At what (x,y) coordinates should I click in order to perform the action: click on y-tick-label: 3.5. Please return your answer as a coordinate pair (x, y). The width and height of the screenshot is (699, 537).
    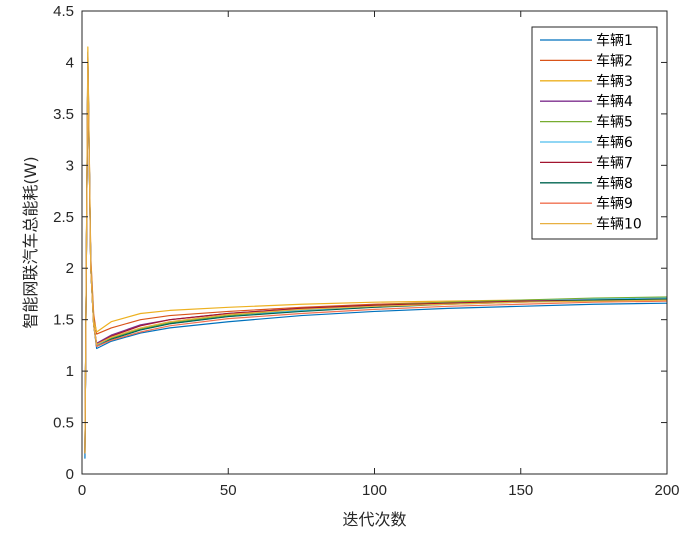
    Looking at the image, I should click on (63, 114).